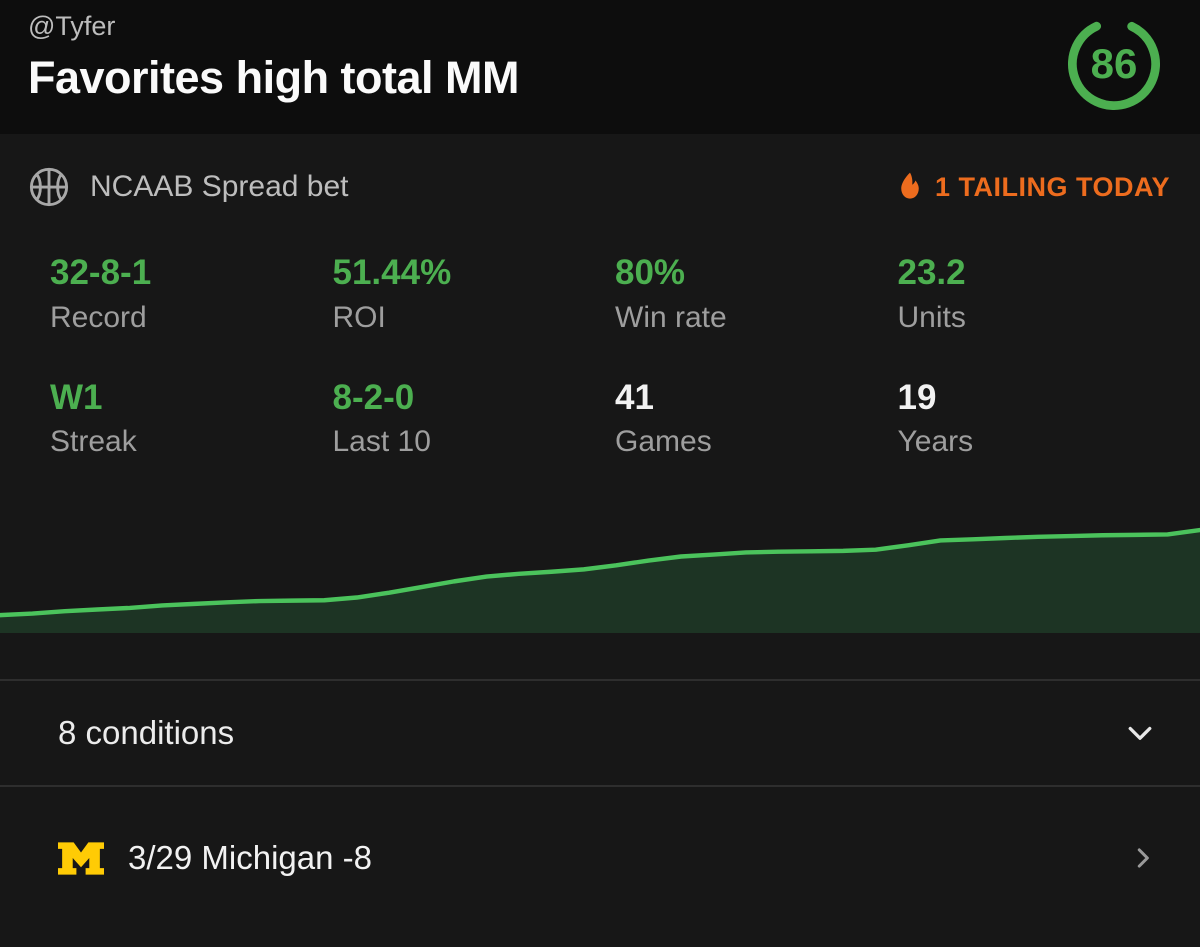 This screenshot has width=1200, height=947. I want to click on stat-units: 23.2 Units, so click(1039, 294).